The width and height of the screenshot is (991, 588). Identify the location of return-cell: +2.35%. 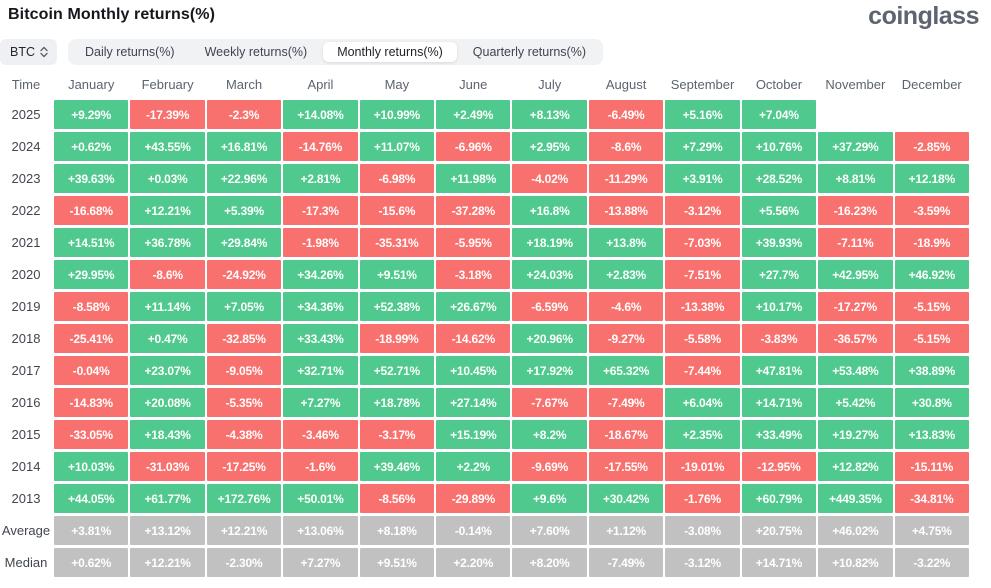
(702, 434).